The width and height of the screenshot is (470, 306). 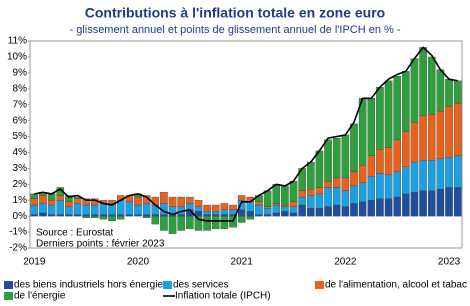 I want to click on y-tick-label: 1%, so click(x=20, y=200).